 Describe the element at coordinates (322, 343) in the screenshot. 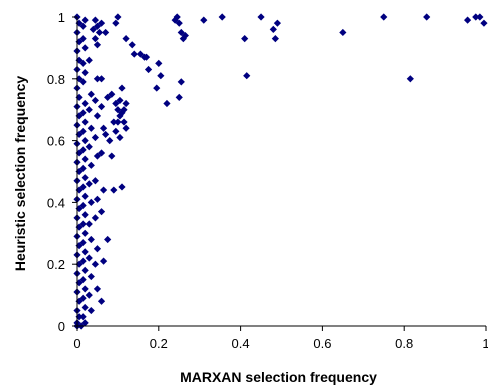

I see `x-tick-label: 0.6` at that location.